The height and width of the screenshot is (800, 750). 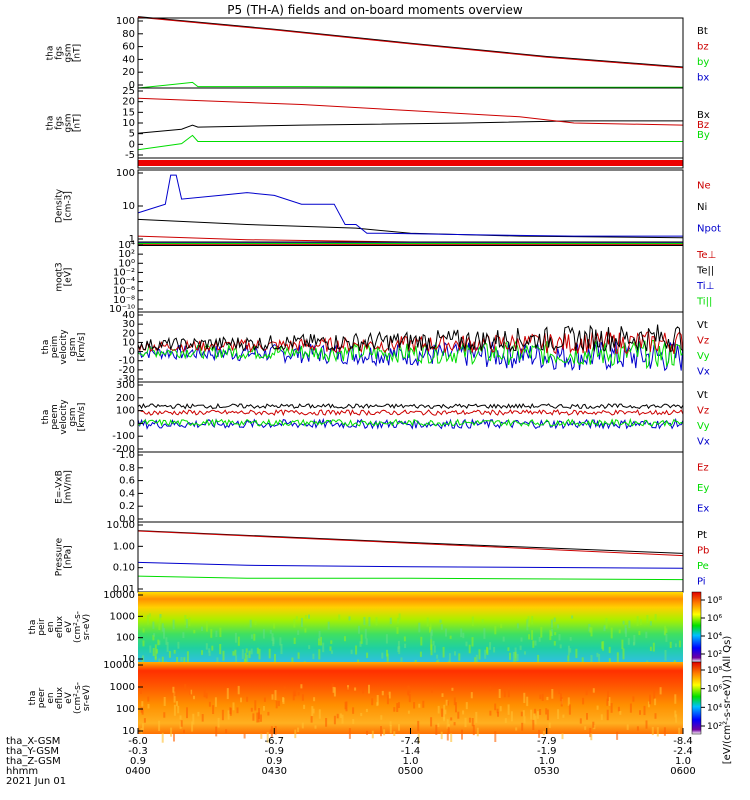 What do you see at coordinates (703, 62) in the screenshot?
I see `legend-by: by` at bounding box center [703, 62].